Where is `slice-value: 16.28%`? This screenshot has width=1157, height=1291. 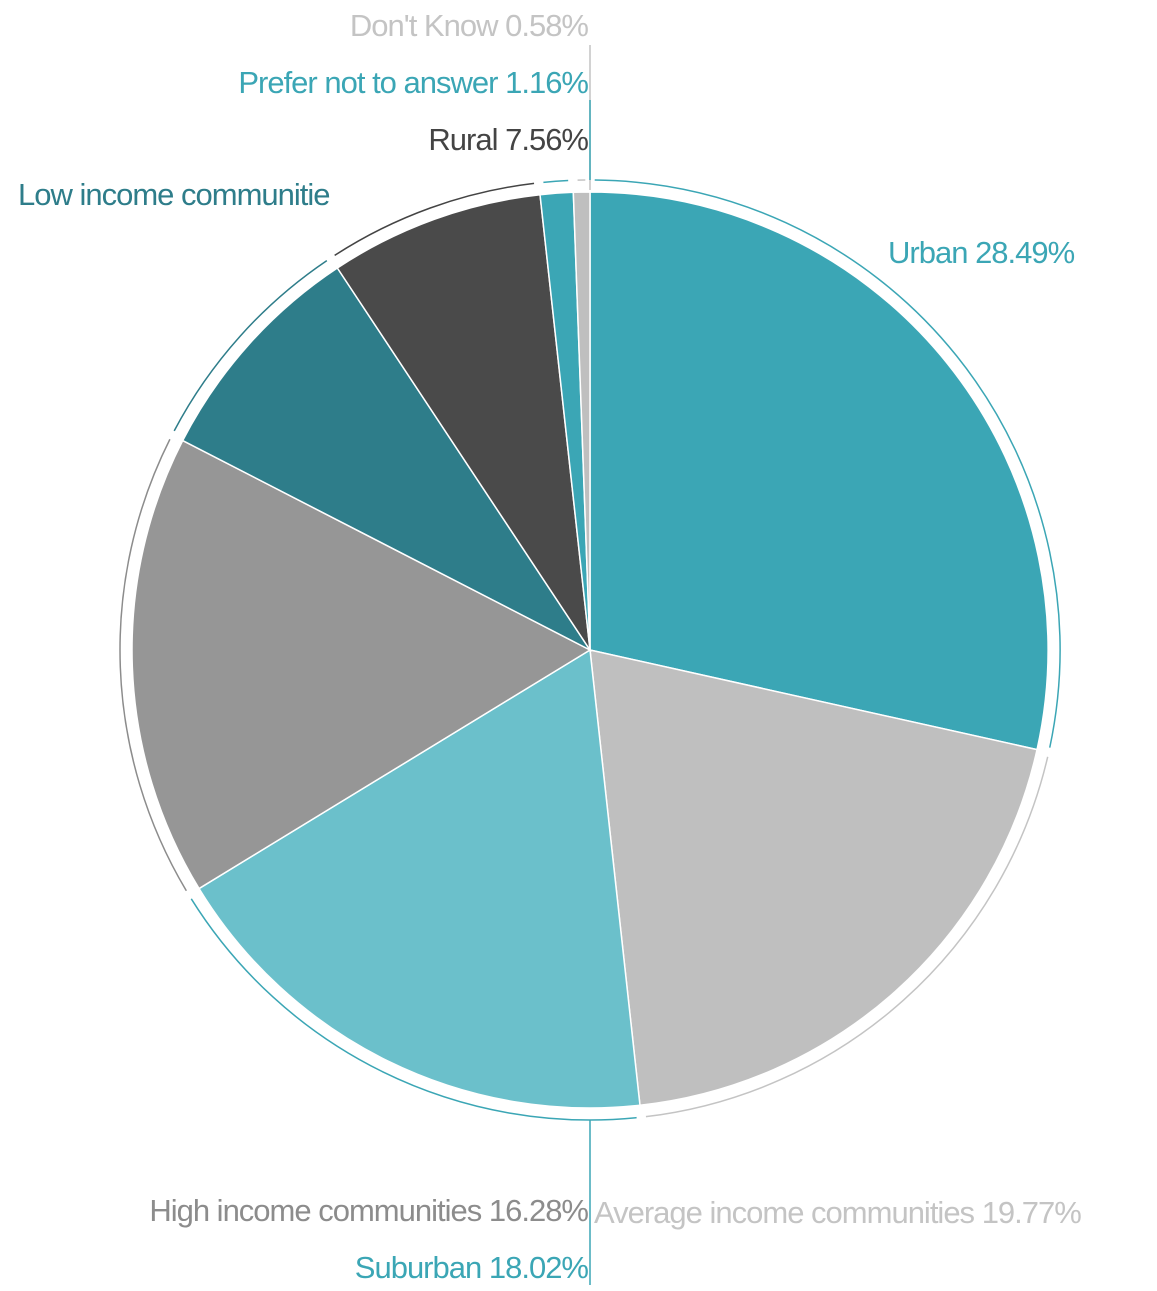
slice-value: 16.28% is located at coordinates (539, 1210).